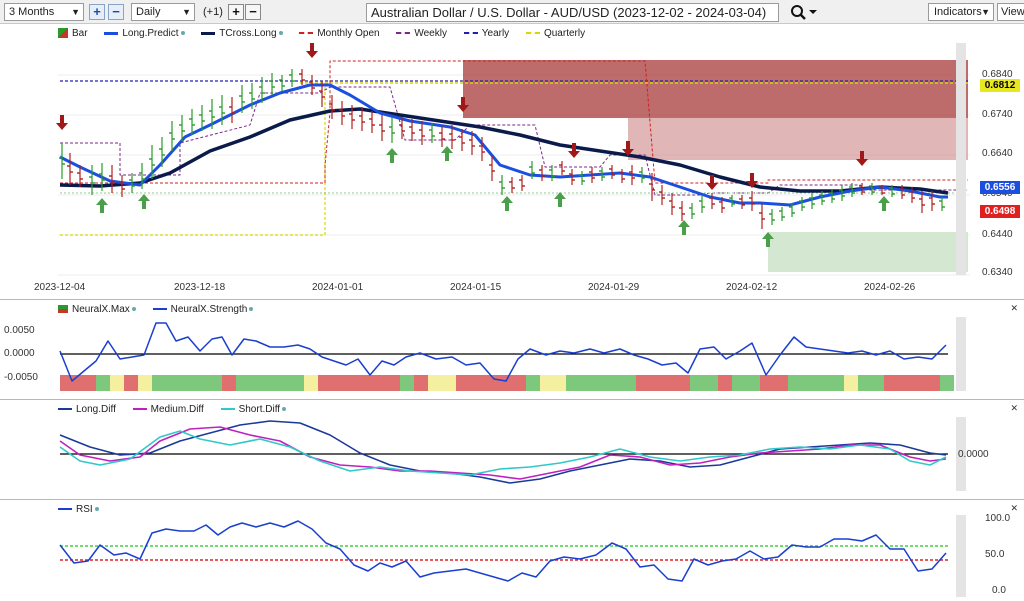  Describe the element at coordinates (242, 33) in the screenshot. I see `legend-tcross-long: TCross.Long` at that location.